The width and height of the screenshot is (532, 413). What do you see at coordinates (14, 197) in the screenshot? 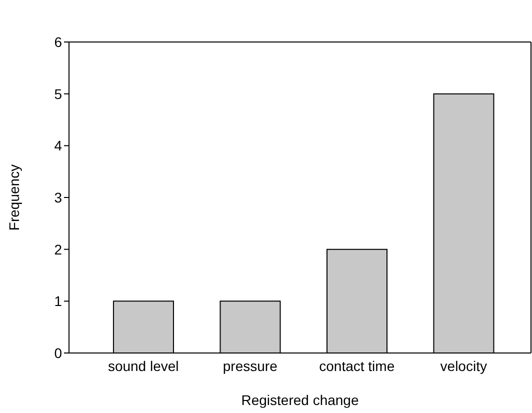
I see `y-axis-title: Frequency` at bounding box center [14, 197].